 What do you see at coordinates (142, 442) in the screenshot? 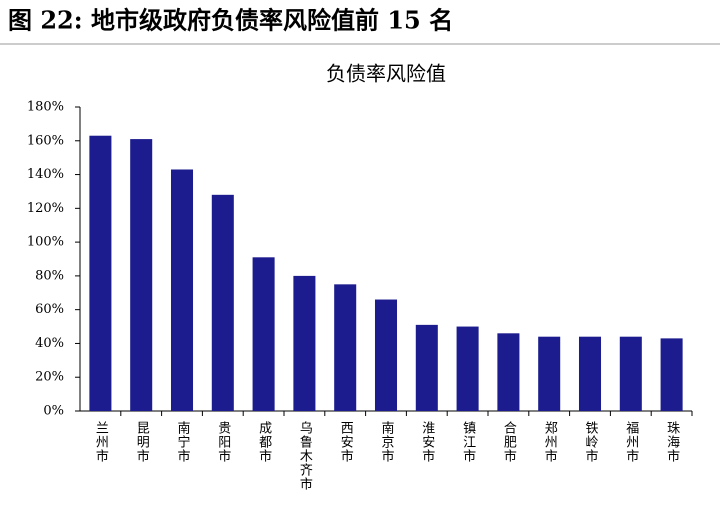
I see `x-tick-label: 昆明市` at bounding box center [142, 442].